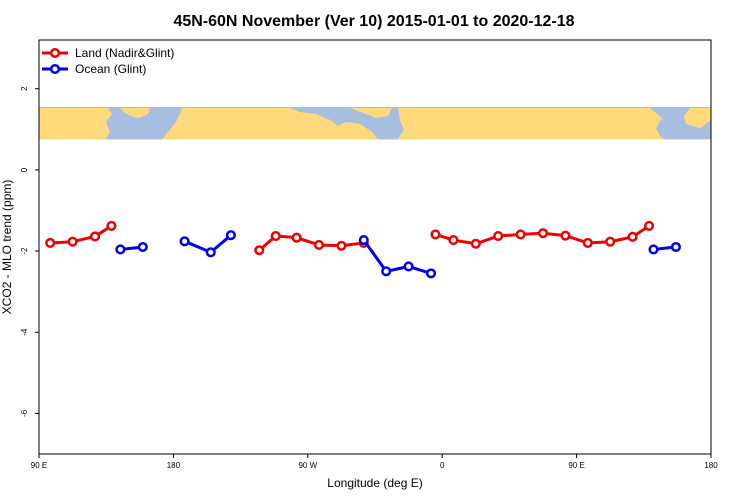  What do you see at coordinates (24, 332) in the screenshot?
I see `y-tick-label: -4` at bounding box center [24, 332].